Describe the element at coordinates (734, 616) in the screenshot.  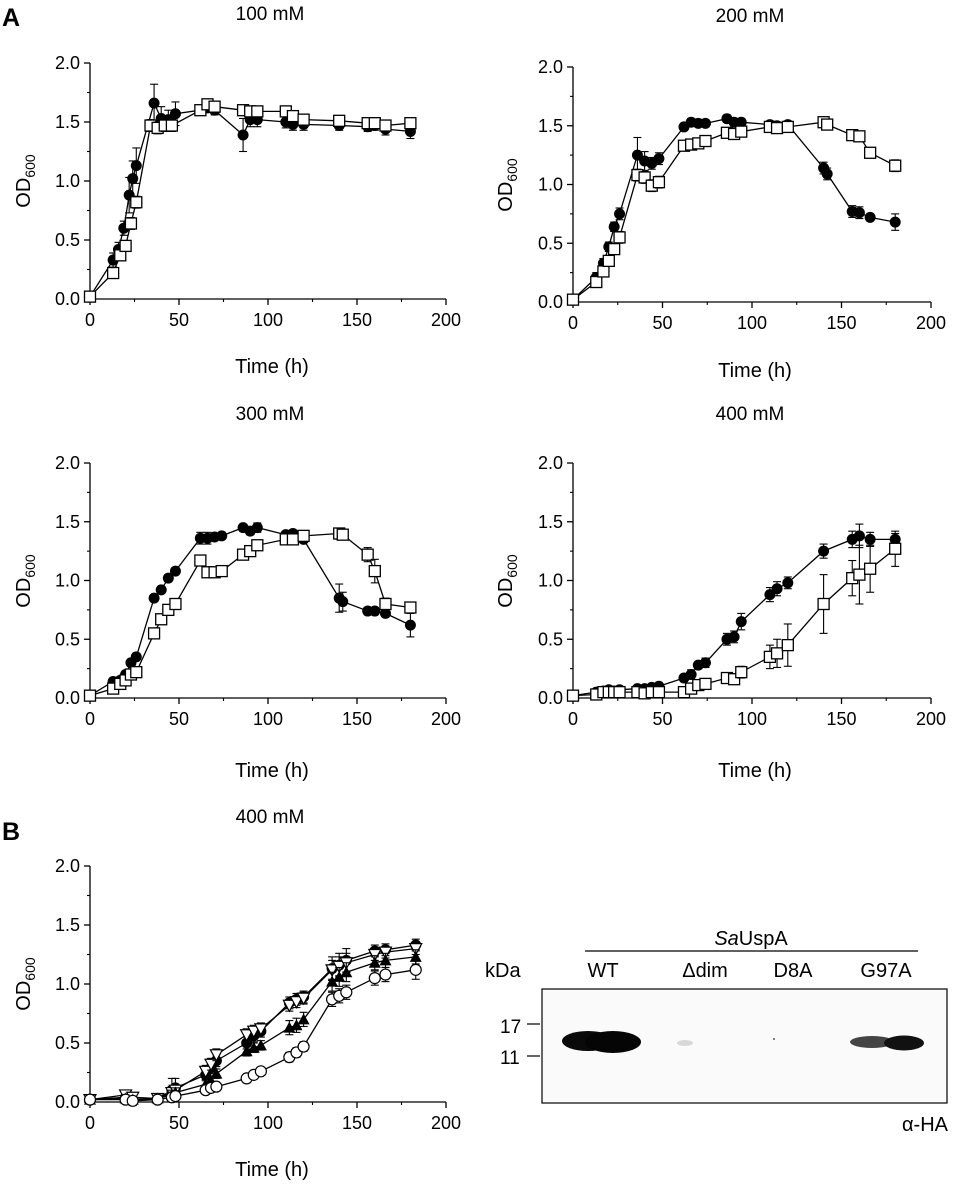
I see `series-line` at that location.